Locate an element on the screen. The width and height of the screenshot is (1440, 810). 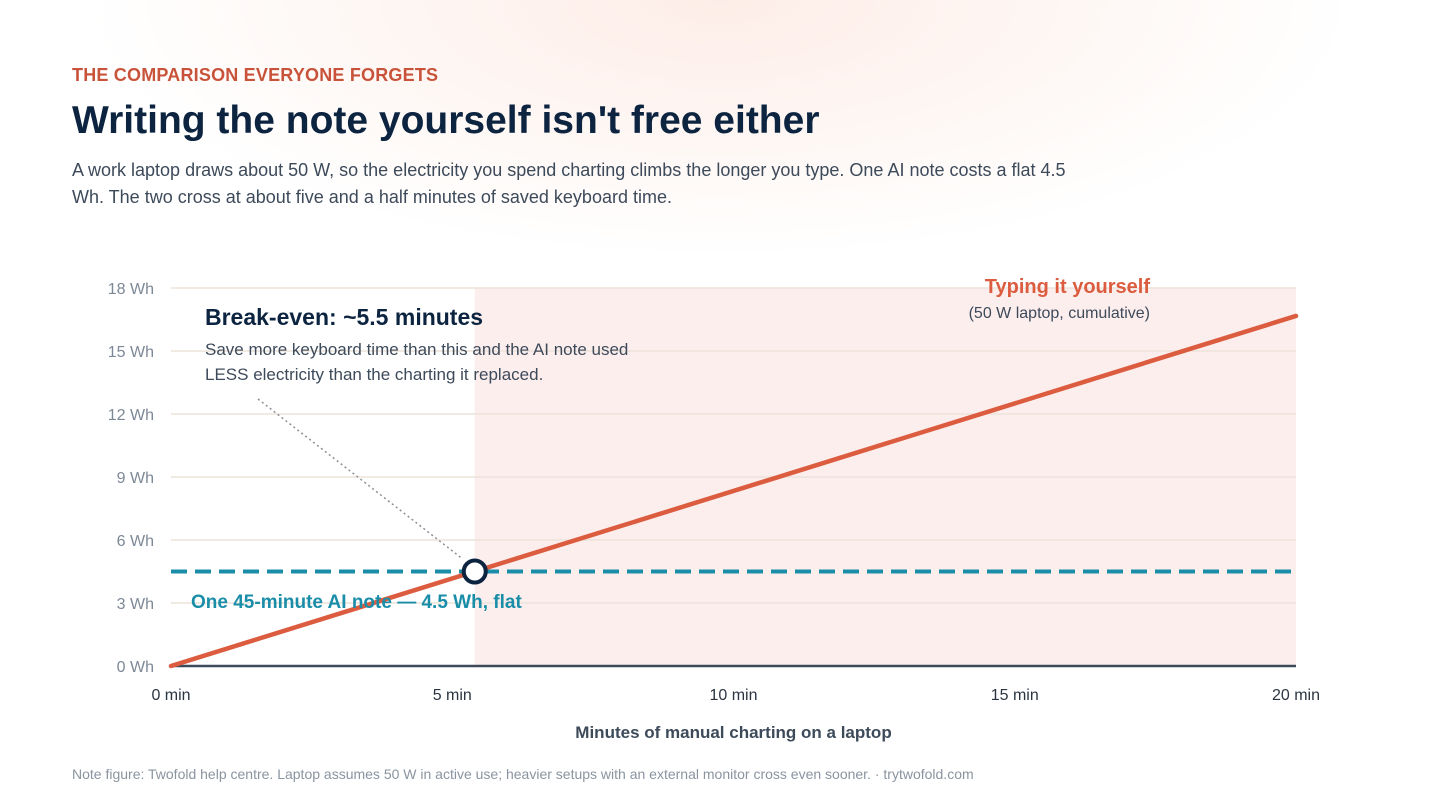
break-even-marker is located at coordinates (474, 571).